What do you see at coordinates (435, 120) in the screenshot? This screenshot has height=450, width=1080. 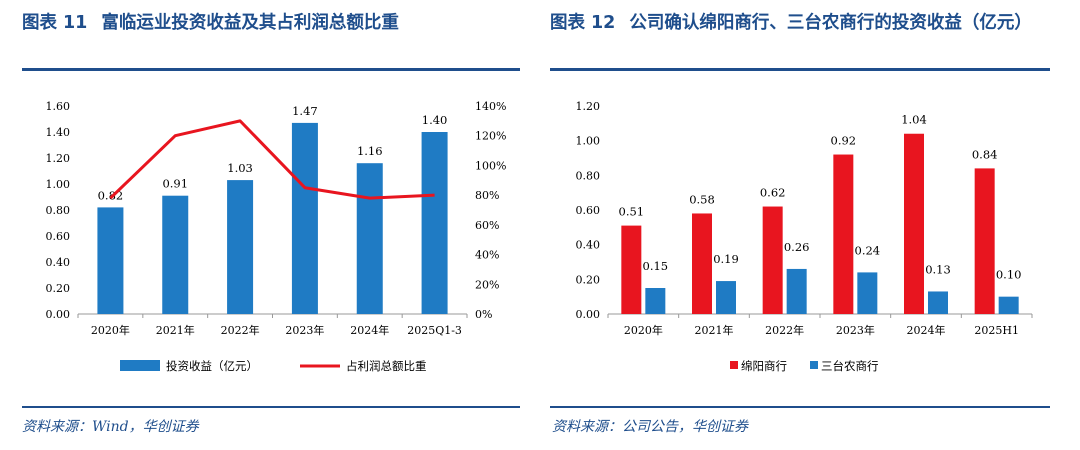 I see `bar-data-label: 1.40` at bounding box center [435, 120].